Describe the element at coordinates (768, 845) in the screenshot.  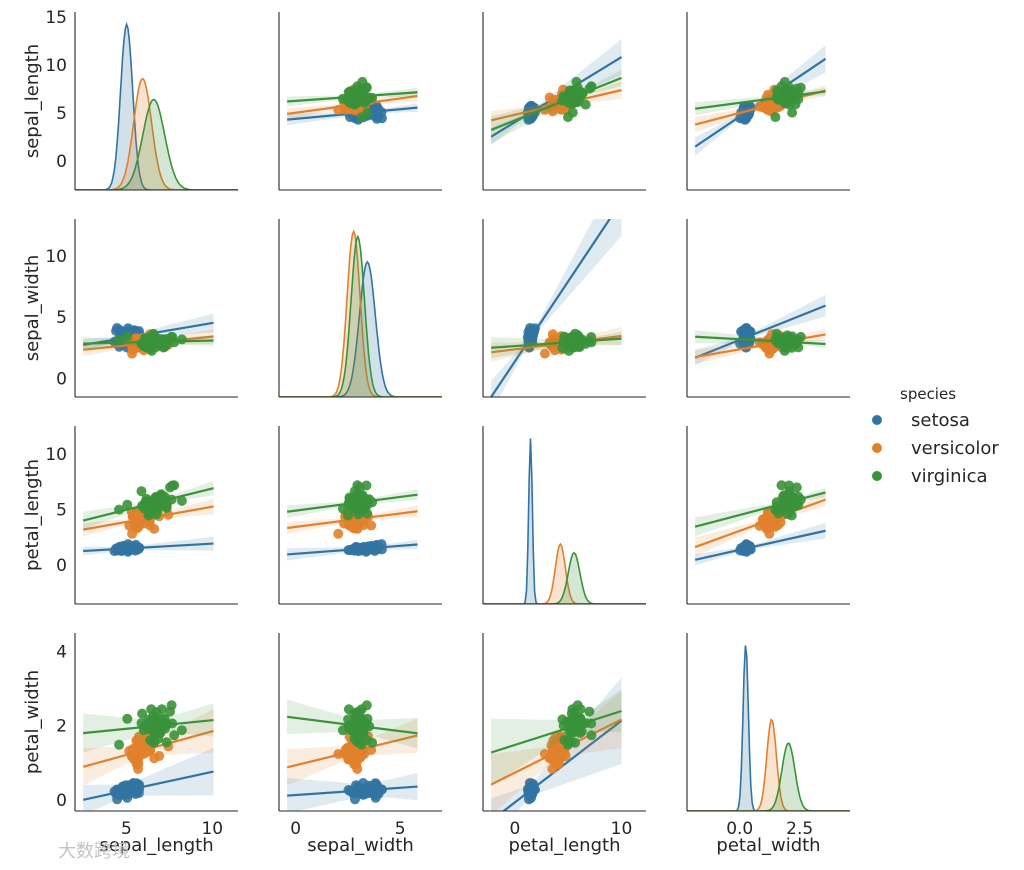
I see `x-axis-title-petal_width: petal_width` at that location.